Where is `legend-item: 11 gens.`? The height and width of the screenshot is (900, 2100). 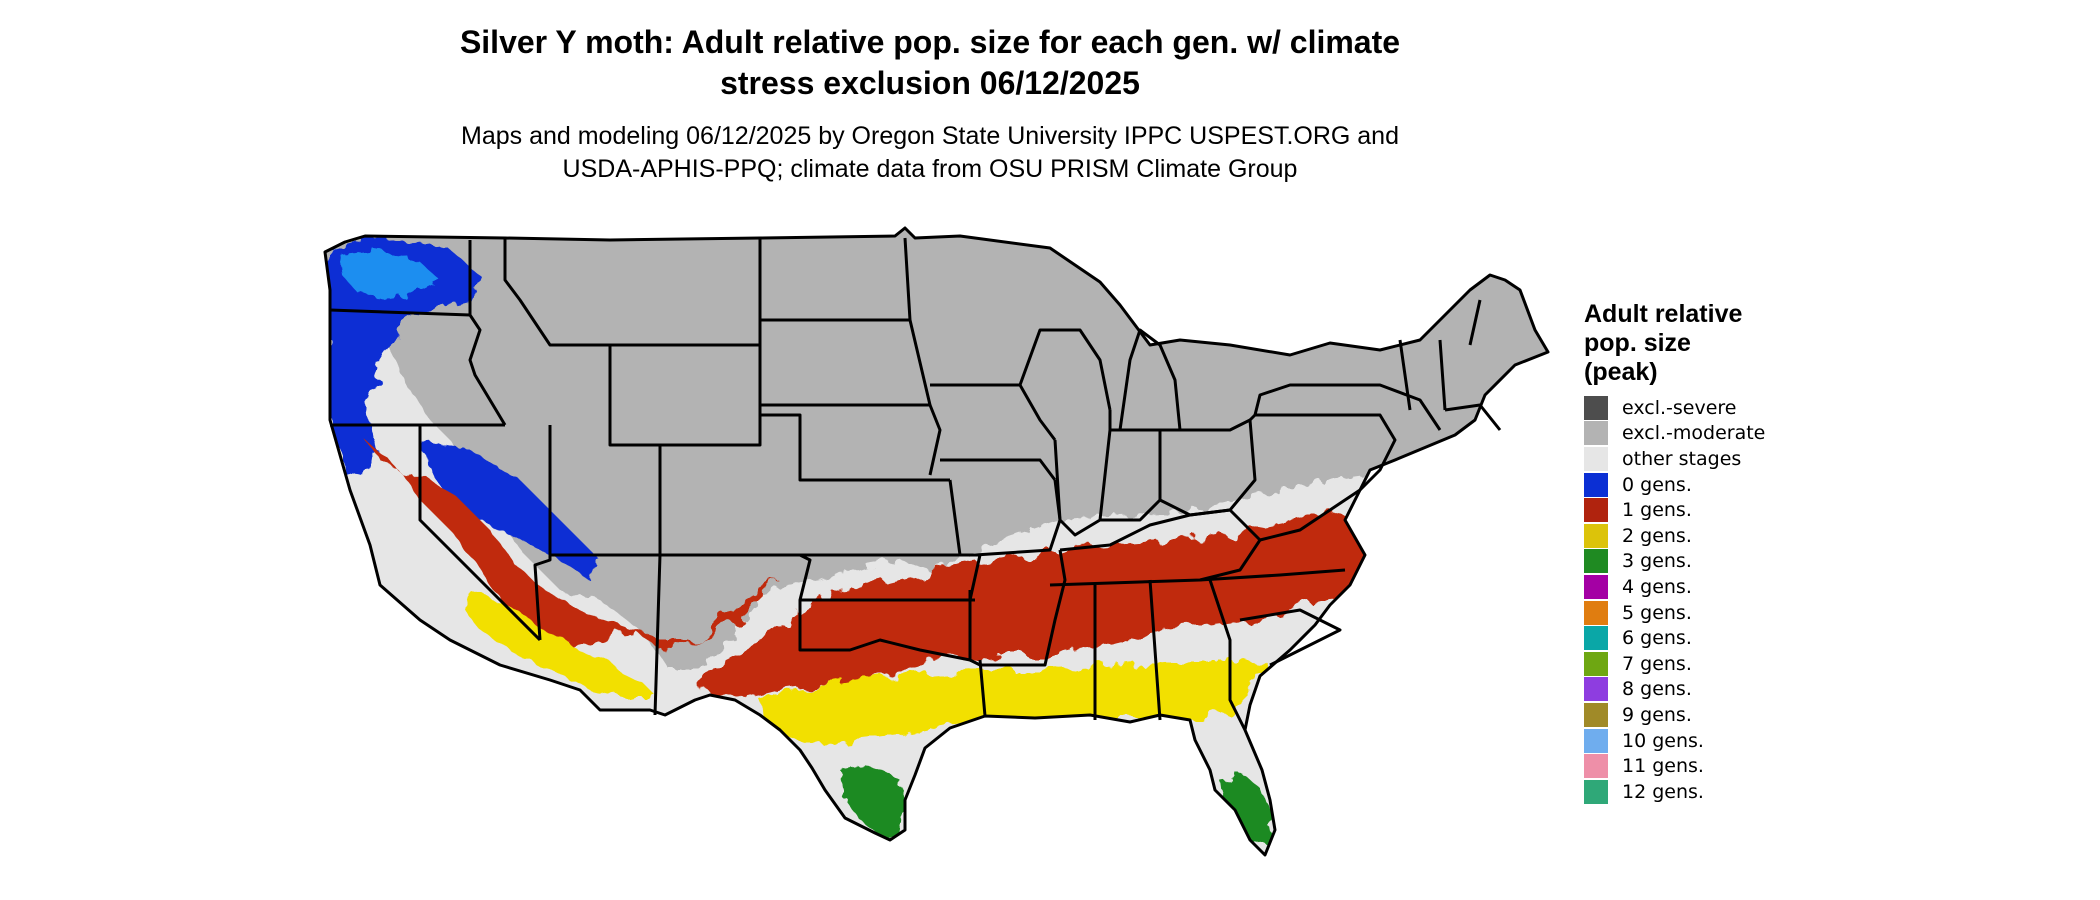
legend-item: 11 gens. is located at coordinates (1674, 766).